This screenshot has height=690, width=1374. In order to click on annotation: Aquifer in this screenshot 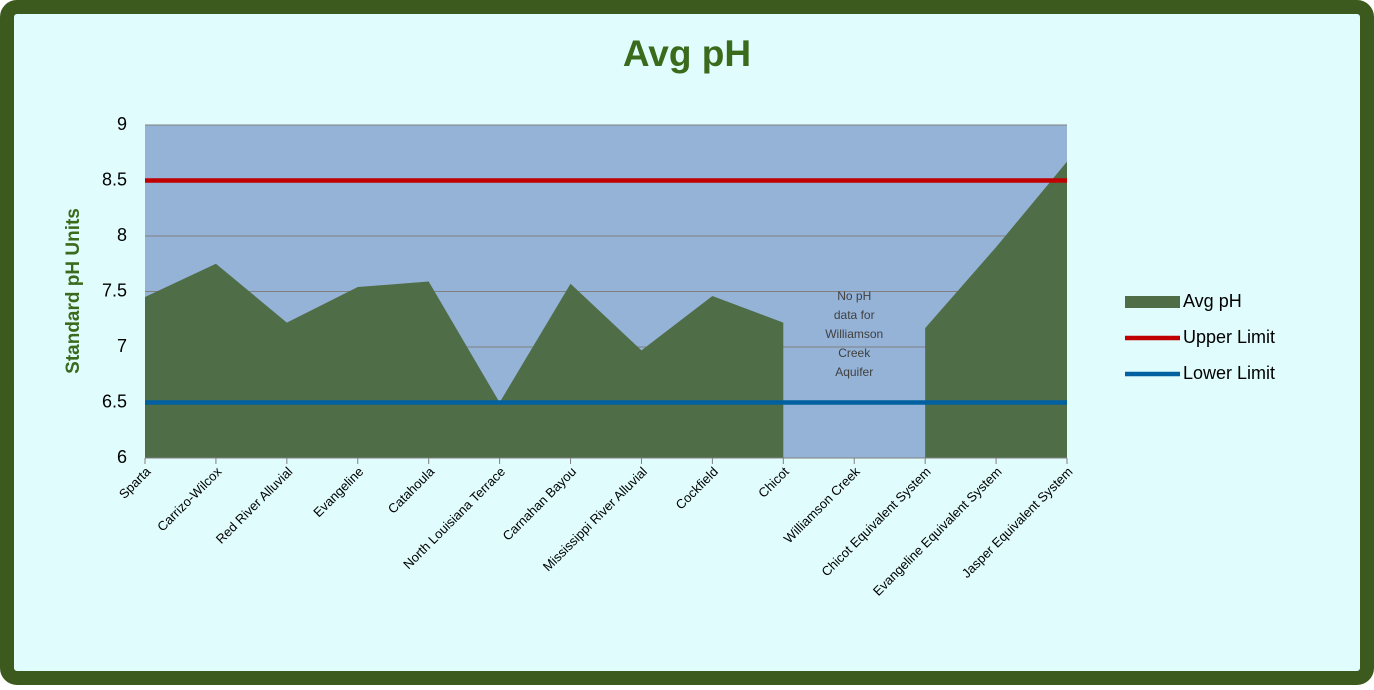, I will do `click(854, 372)`.